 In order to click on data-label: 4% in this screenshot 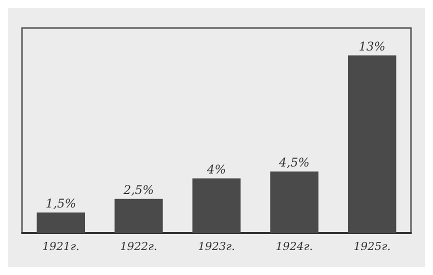, I will do `click(216, 169)`.